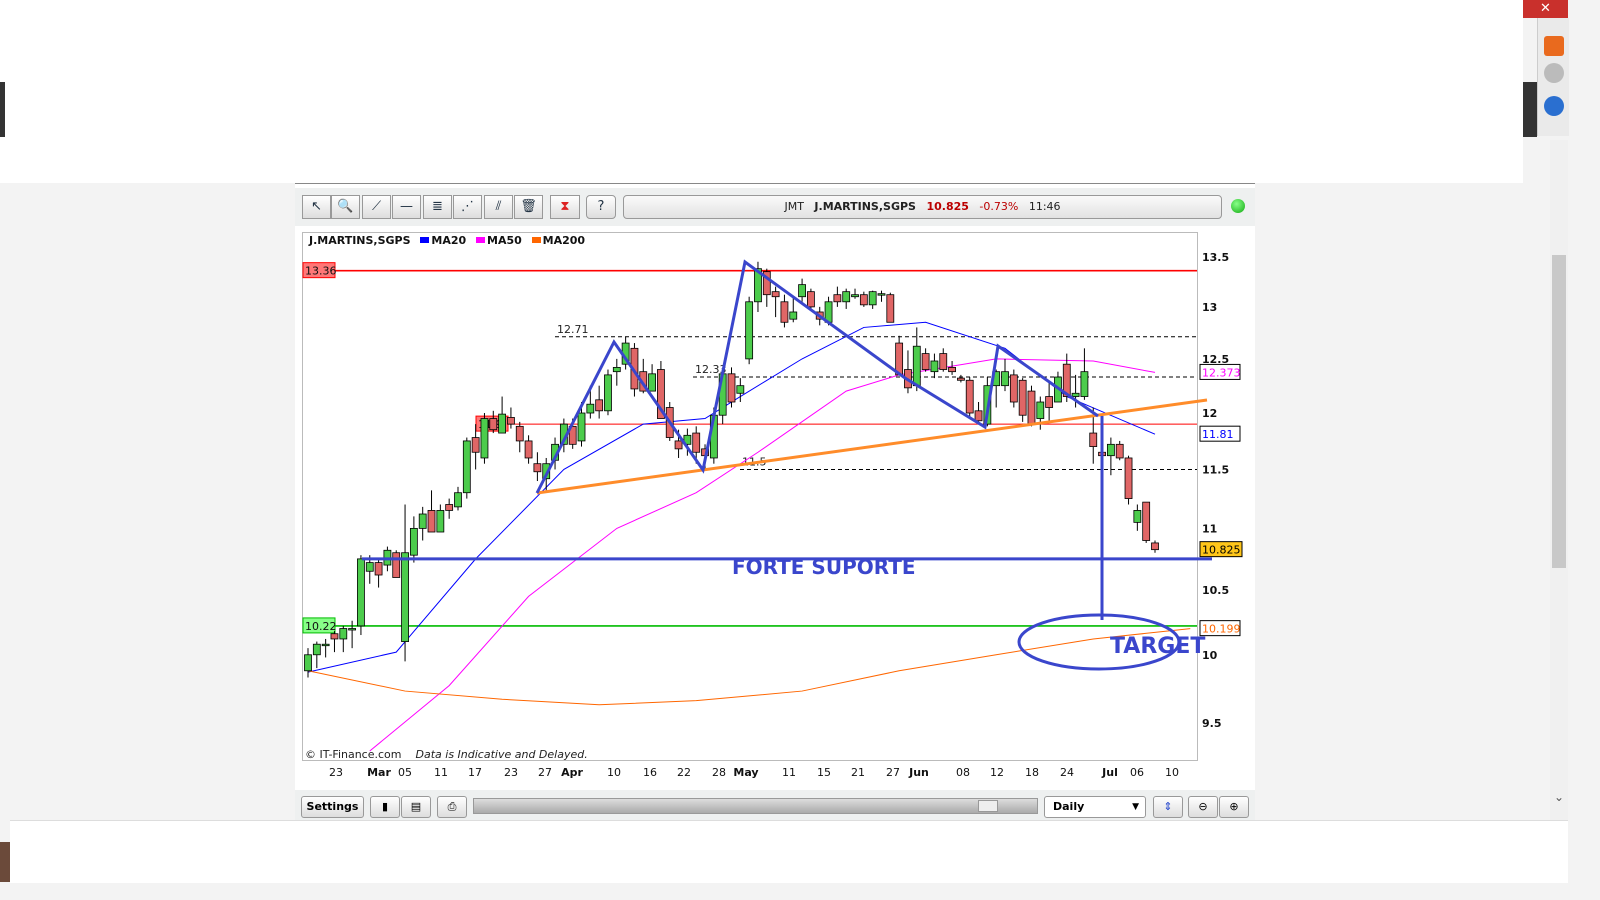 Image resolution: width=1600 pixels, height=900 pixels. I want to click on x-tick-label: 15, so click(824, 772).